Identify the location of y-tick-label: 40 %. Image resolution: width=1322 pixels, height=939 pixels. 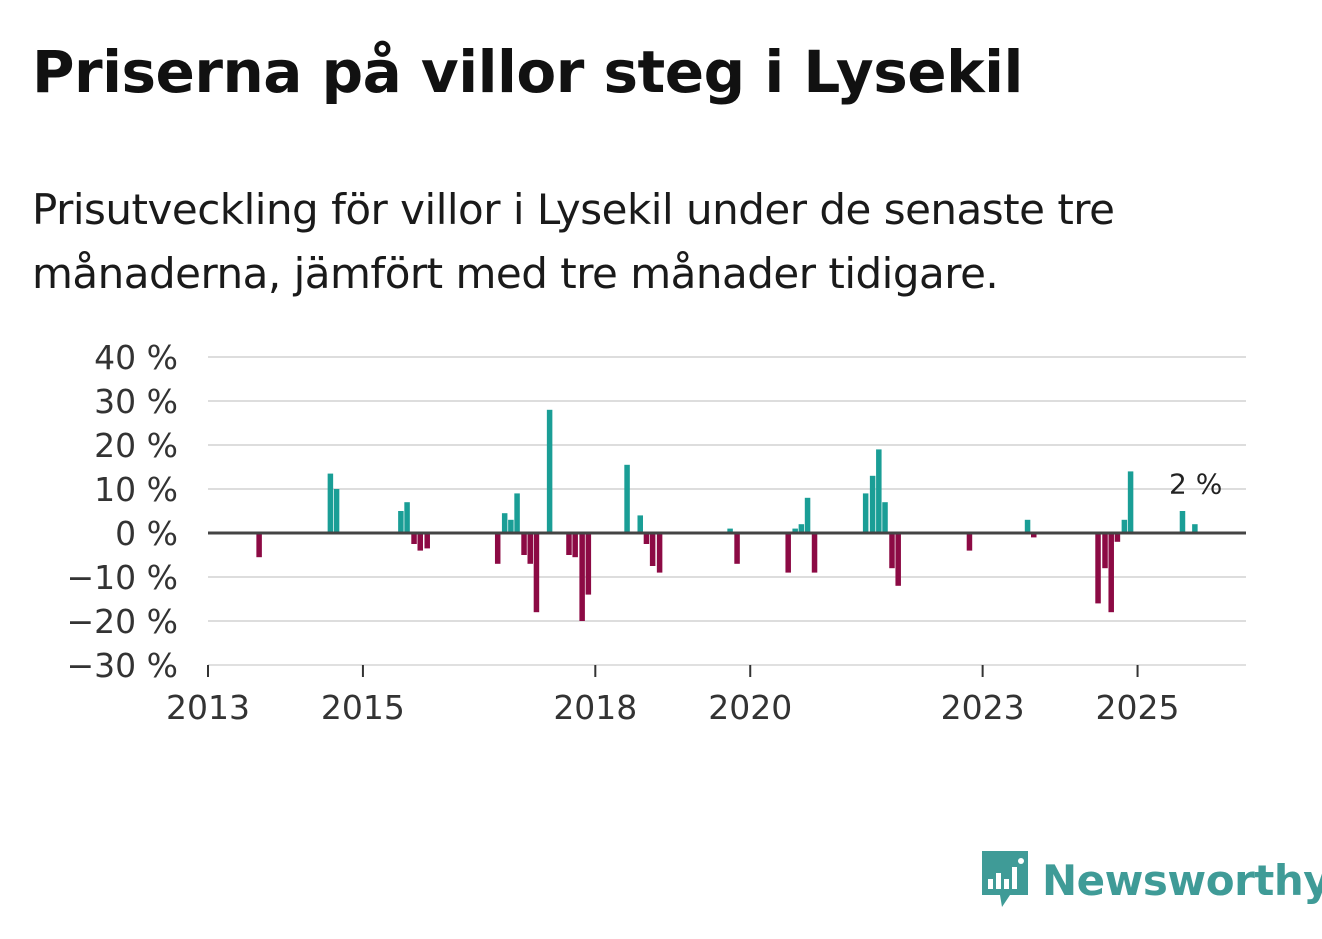
(136, 357).